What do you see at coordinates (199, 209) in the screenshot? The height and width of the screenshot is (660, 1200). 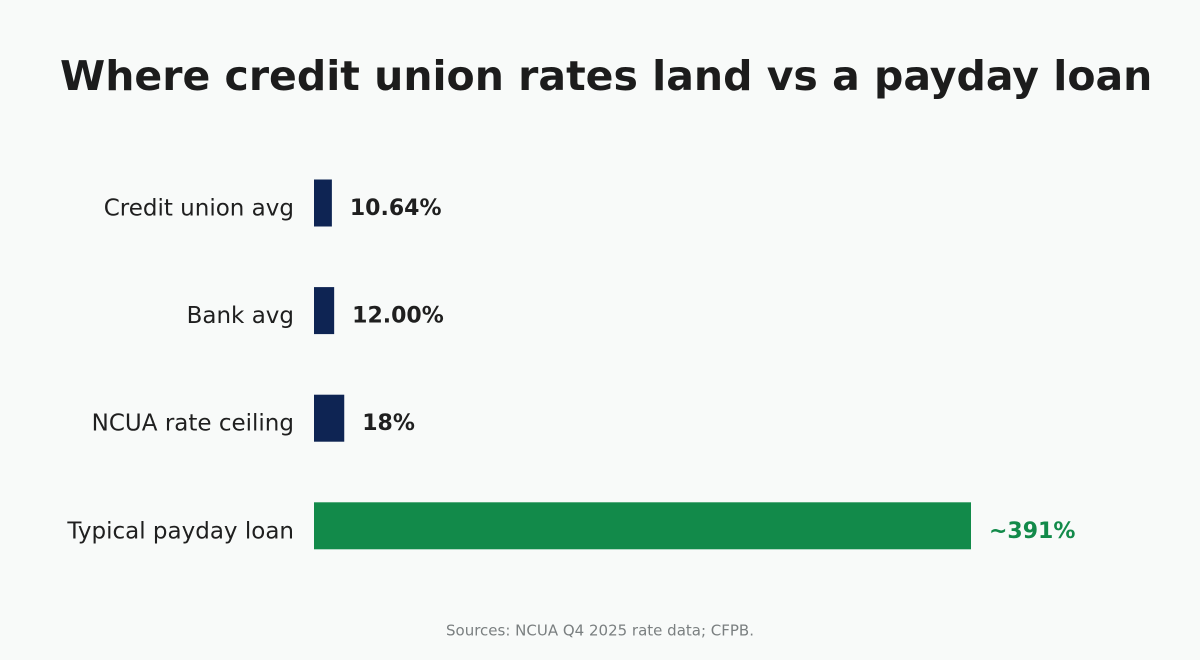 I see `category-label: Credit union avg` at bounding box center [199, 209].